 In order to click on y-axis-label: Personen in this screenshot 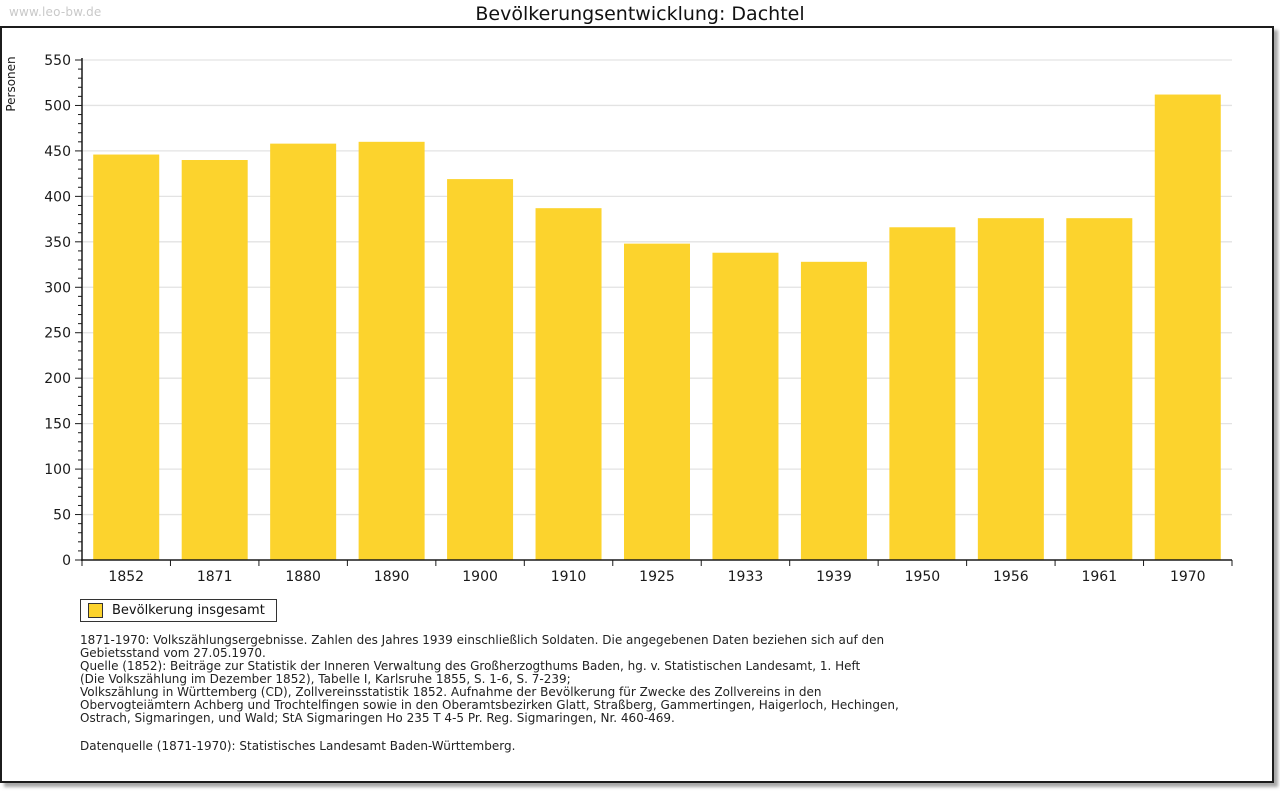, I will do `click(11, 83)`.